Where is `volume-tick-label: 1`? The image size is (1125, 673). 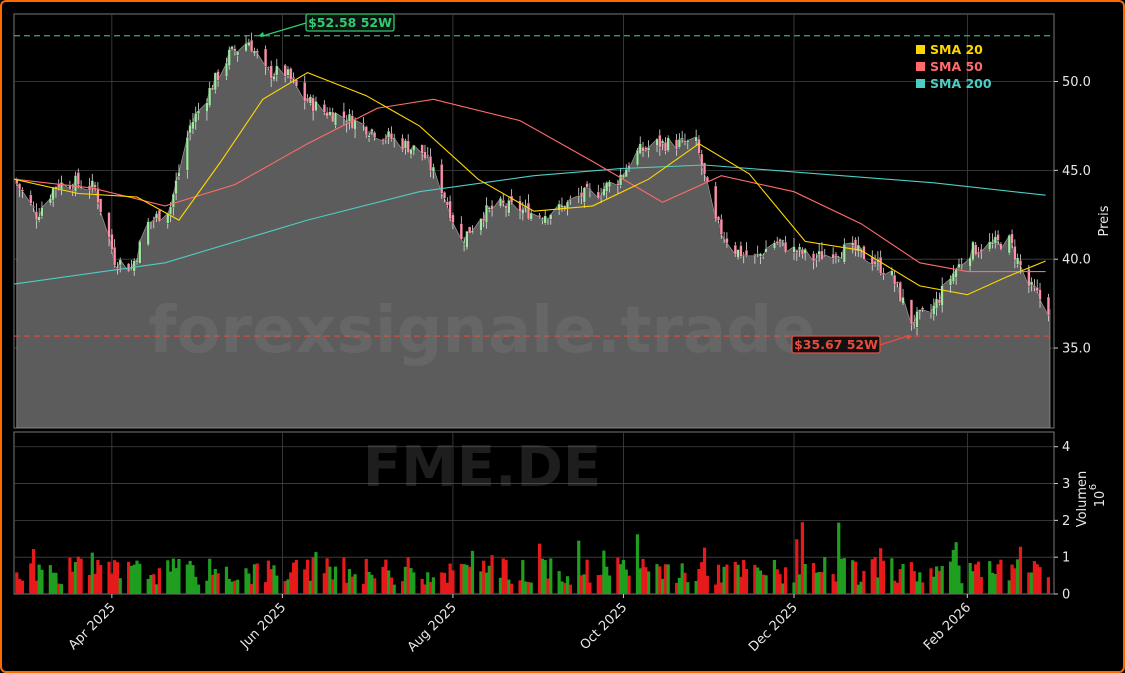
volume-tick-label: 1 is located at coordinates (1066, 558).